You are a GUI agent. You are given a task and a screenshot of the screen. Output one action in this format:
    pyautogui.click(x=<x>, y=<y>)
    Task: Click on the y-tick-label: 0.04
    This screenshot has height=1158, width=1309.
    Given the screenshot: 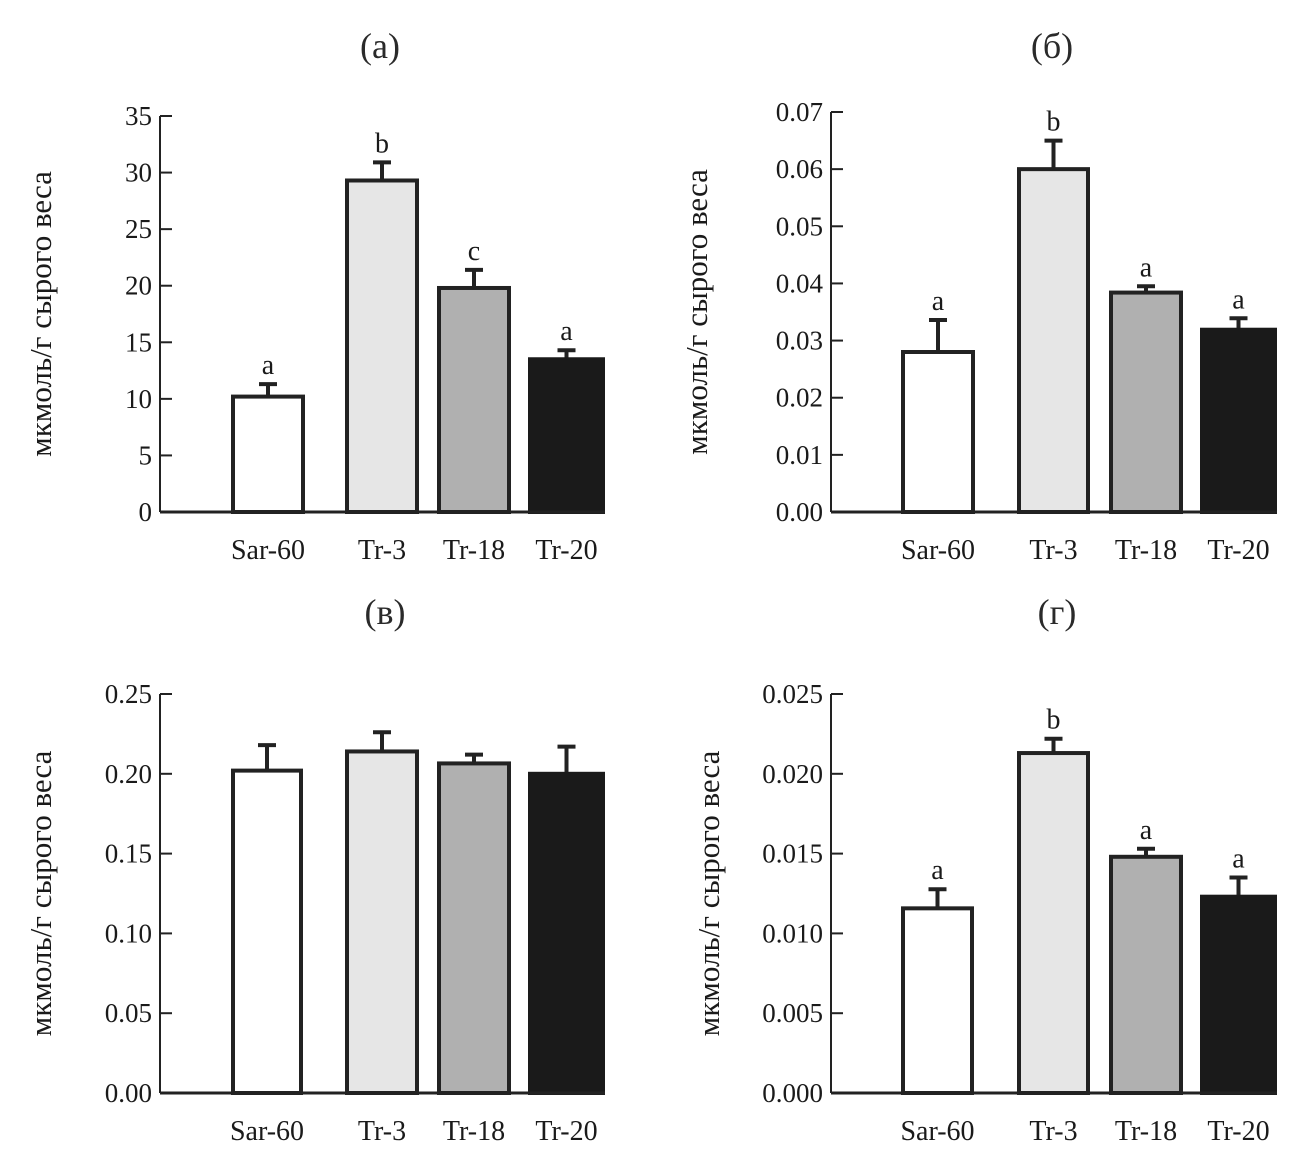 What is the action you would take?
    pyautogui.click(x=800, y=283)
    